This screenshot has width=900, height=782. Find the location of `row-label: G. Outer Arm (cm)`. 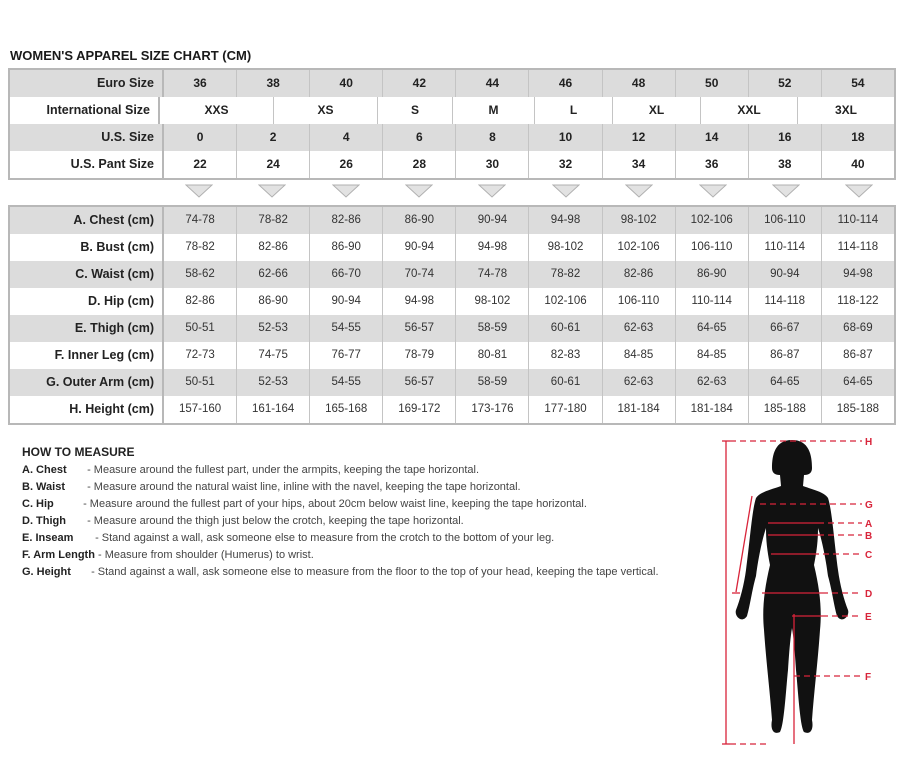

row-label: G. Outer Arm (cm) is located at coordinates (87, 382).